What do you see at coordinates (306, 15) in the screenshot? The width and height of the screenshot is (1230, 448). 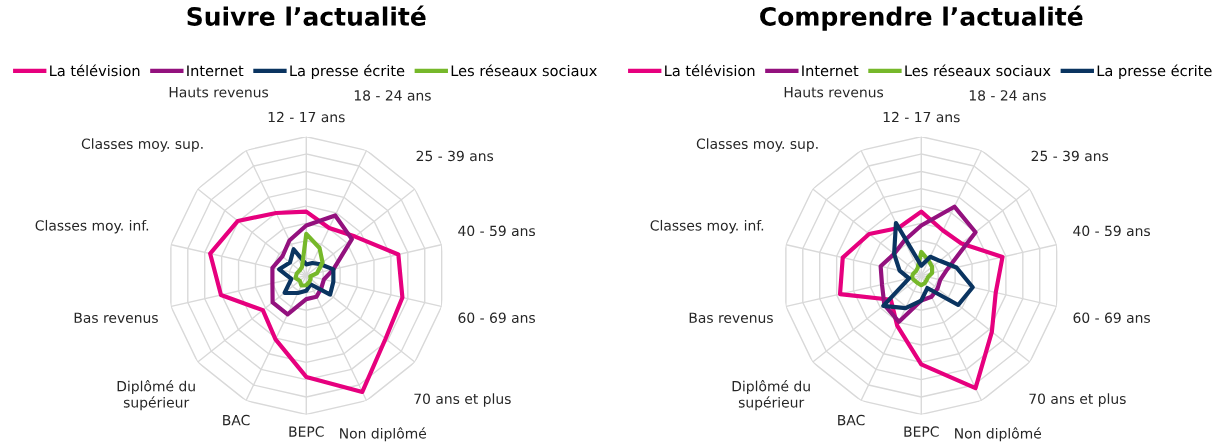 I see `chart-title: Suivre l’actualité` at bounding box center [306, 15].